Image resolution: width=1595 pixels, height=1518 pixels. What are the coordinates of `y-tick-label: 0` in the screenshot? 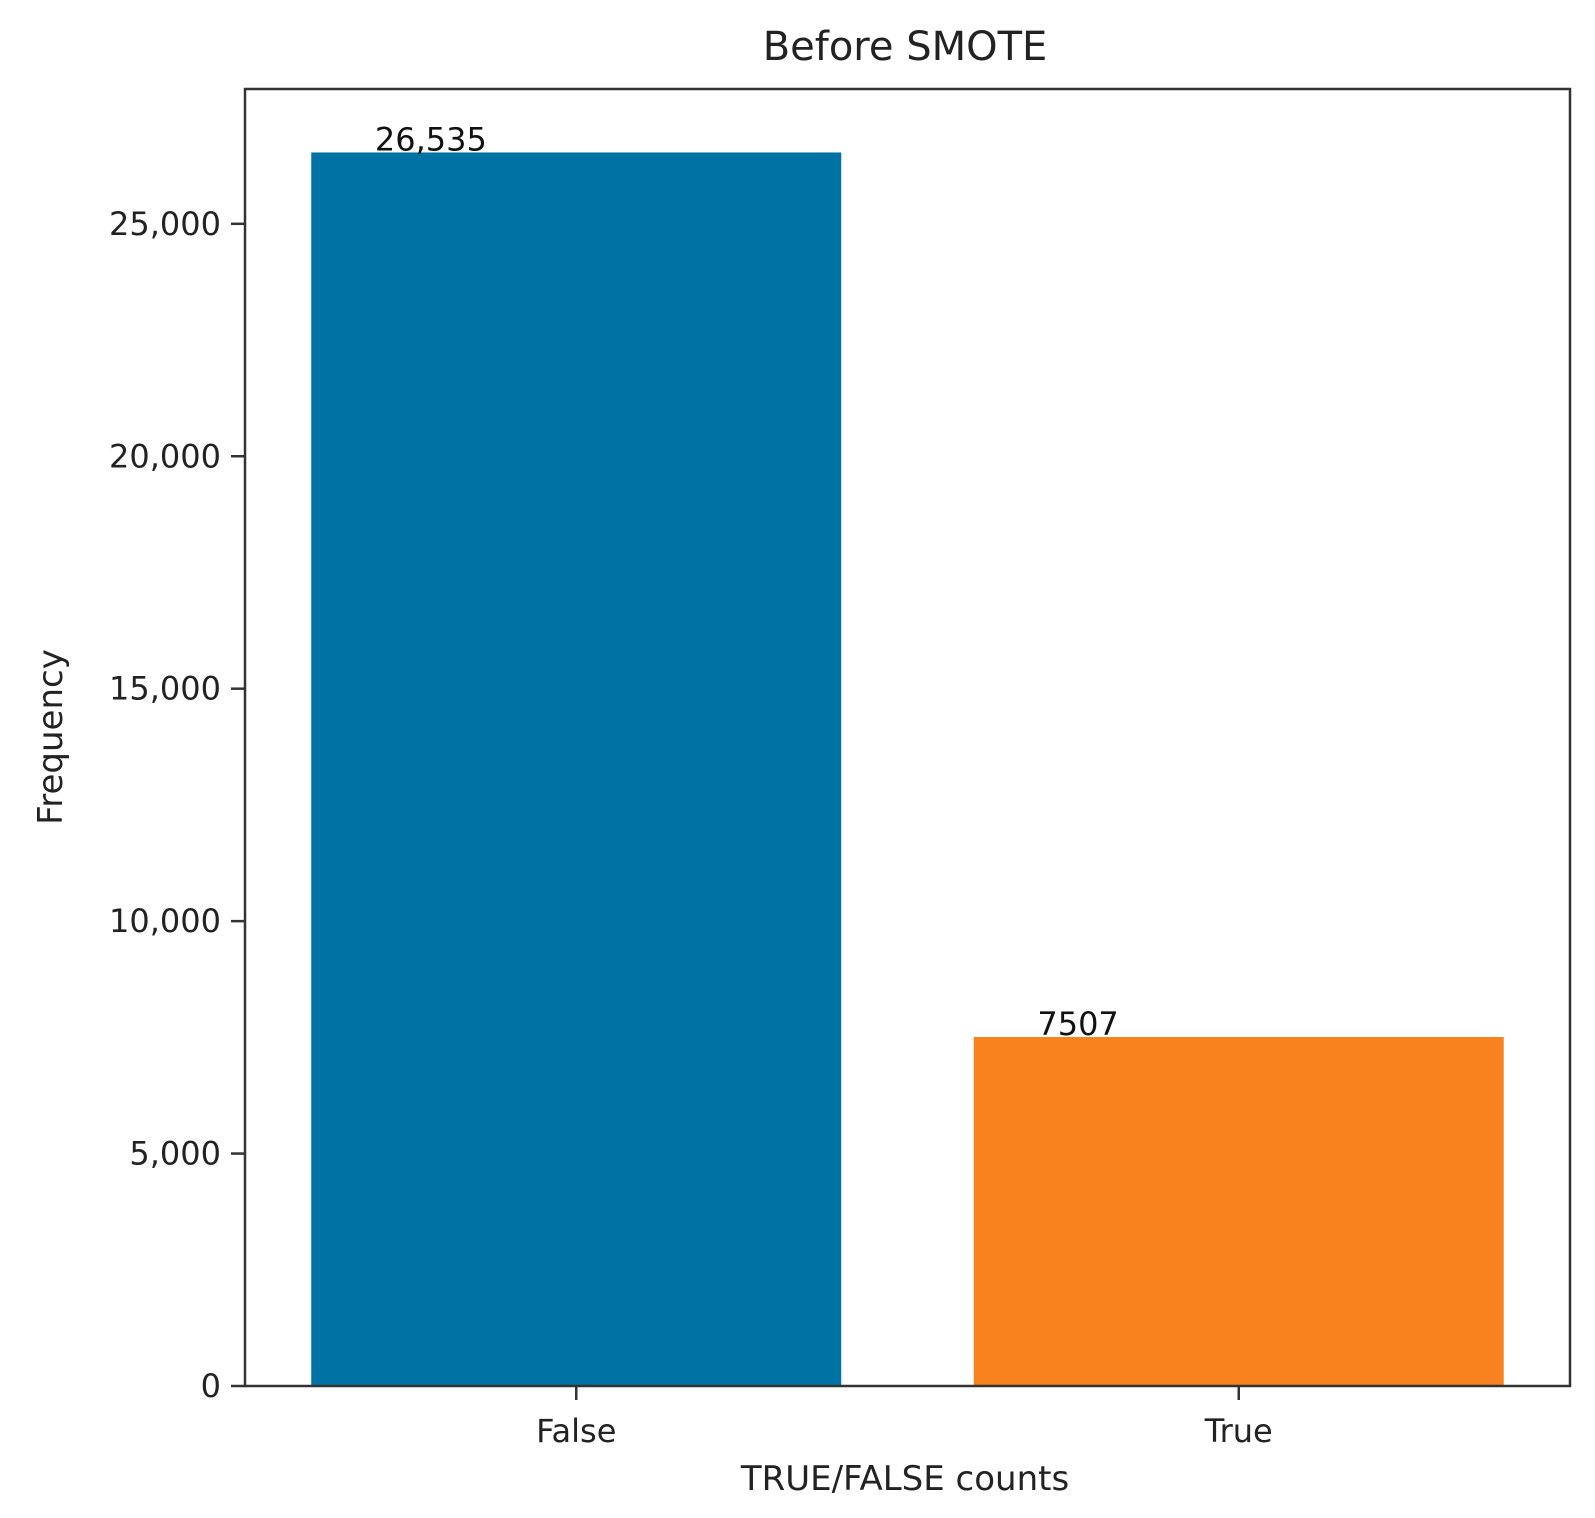 It's located at (211, 1386).